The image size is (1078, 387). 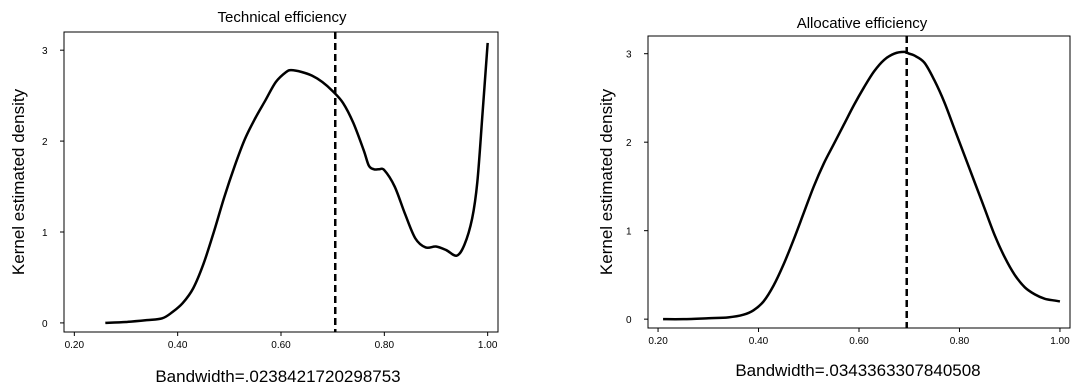 I want to click on x-axis-label: Bandwidth=.0238421720298753, so click(x=277, y=376).